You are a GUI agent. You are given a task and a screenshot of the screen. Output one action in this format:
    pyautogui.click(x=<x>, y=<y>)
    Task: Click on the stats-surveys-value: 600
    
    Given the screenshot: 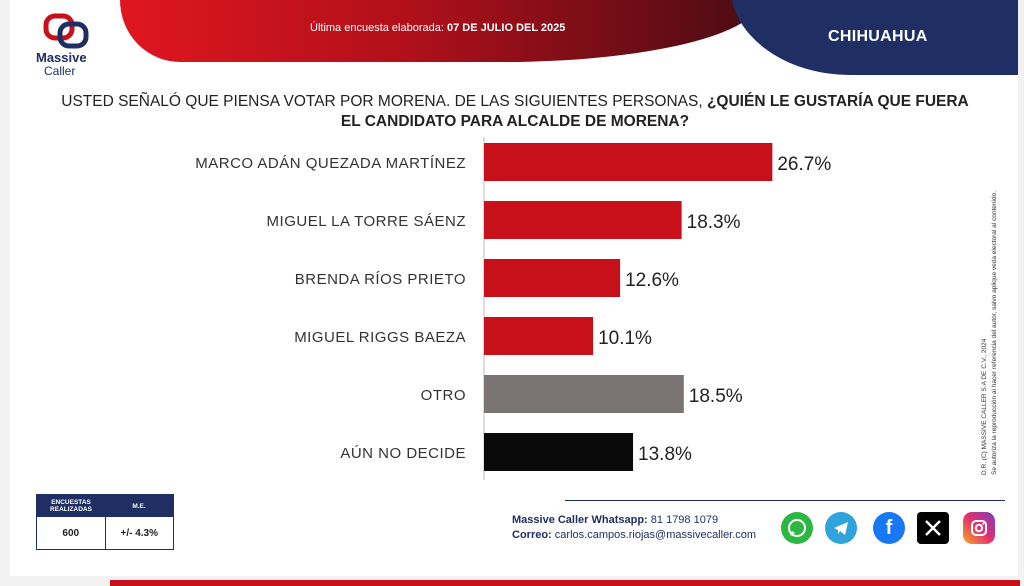 What is the action you would take?
    pyautogui.click(x=71, y=533)
    